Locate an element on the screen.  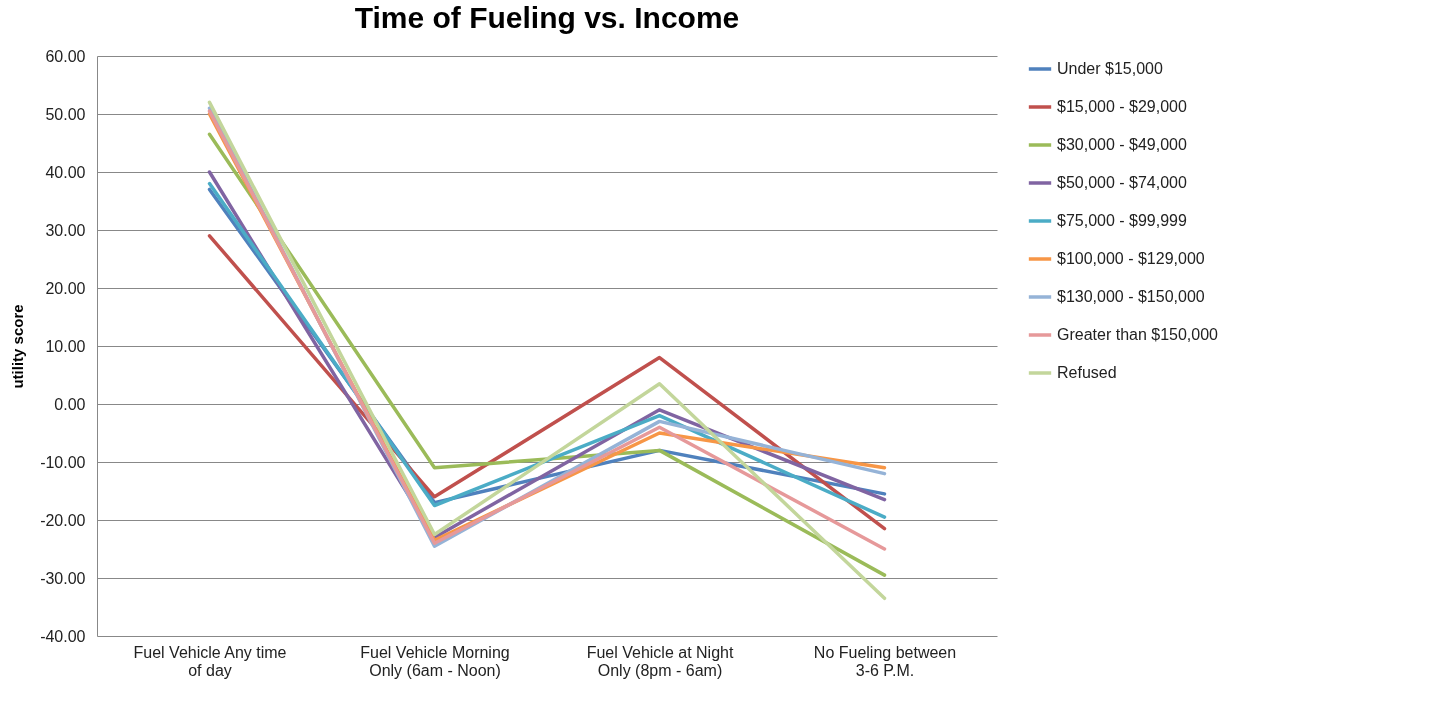
y-tick-label: 20.00 is located at coordinates (65, 288).